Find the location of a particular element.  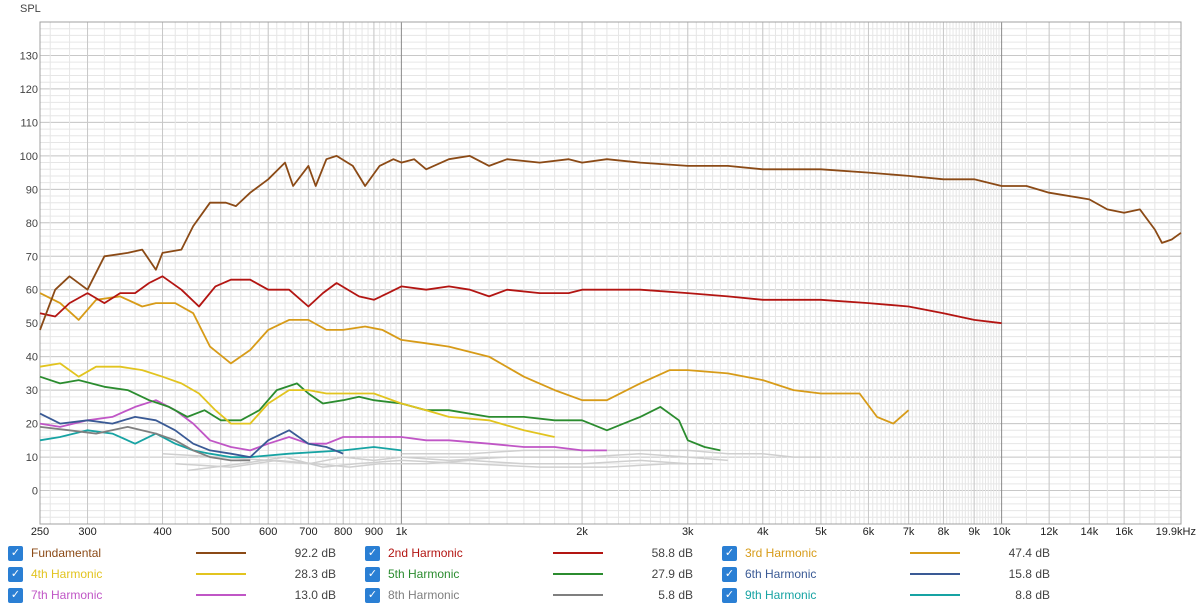

y-tick-label: 60 is located at coordinates (32, 291).